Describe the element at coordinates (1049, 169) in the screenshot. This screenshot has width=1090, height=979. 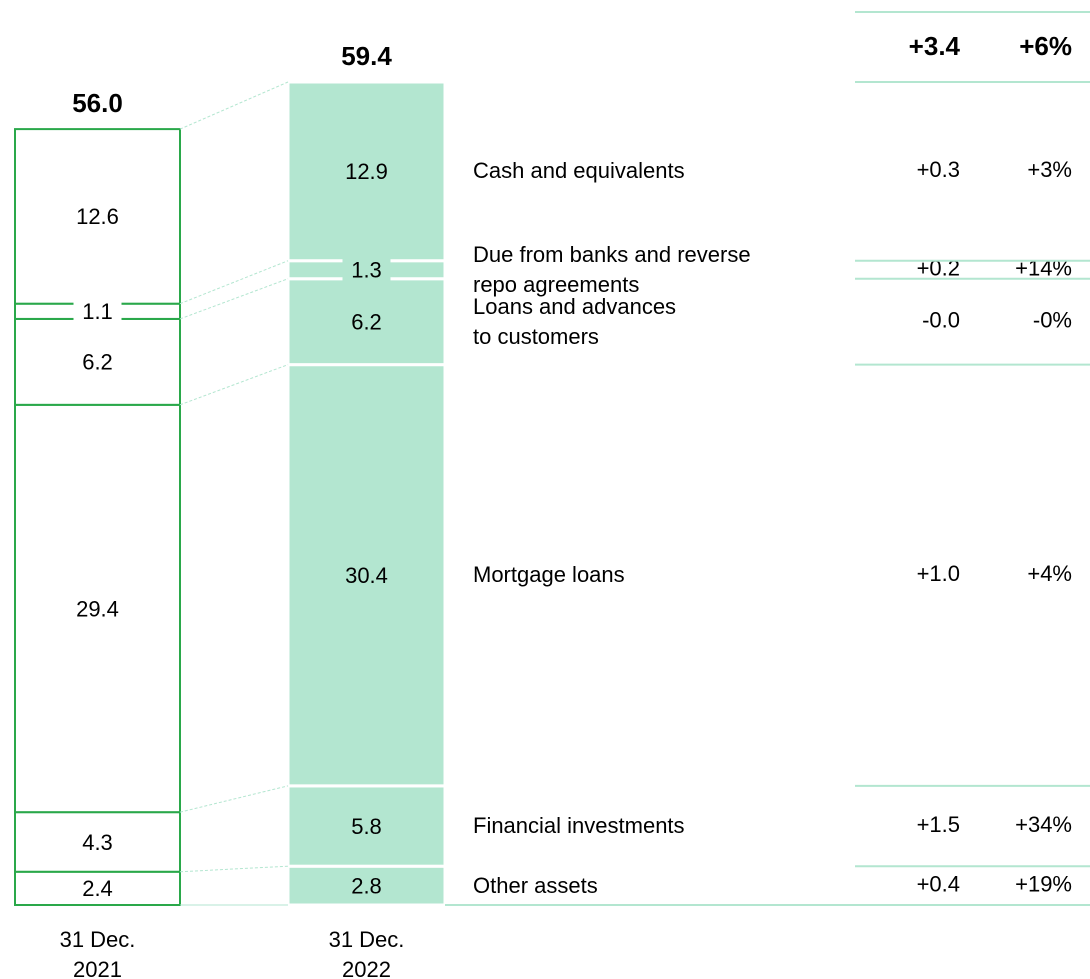
I see `change-pct-label: +3%` at that location.